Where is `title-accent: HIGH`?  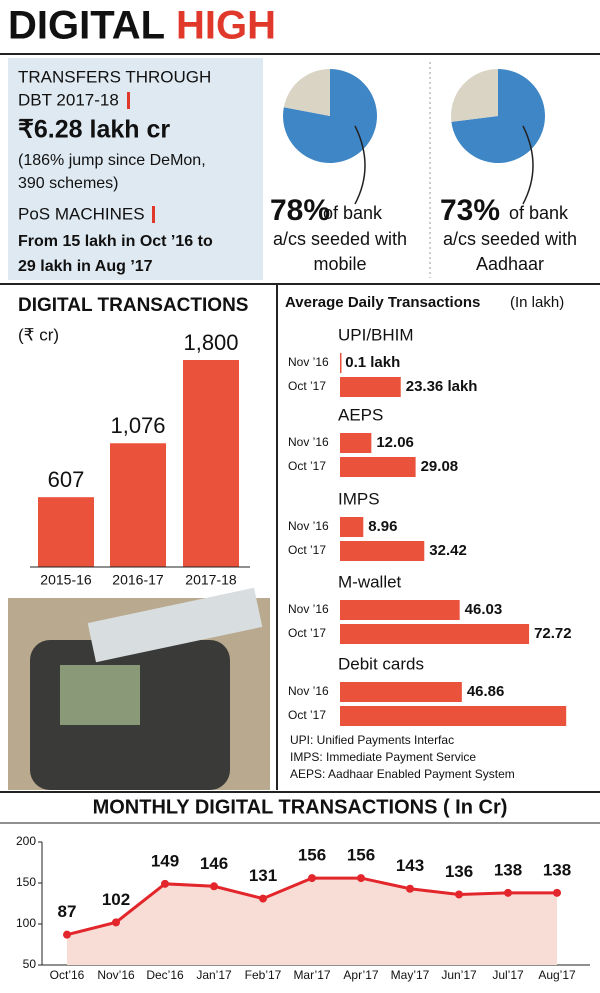 title-accent: HIGH is located at coordinates (226, 26).